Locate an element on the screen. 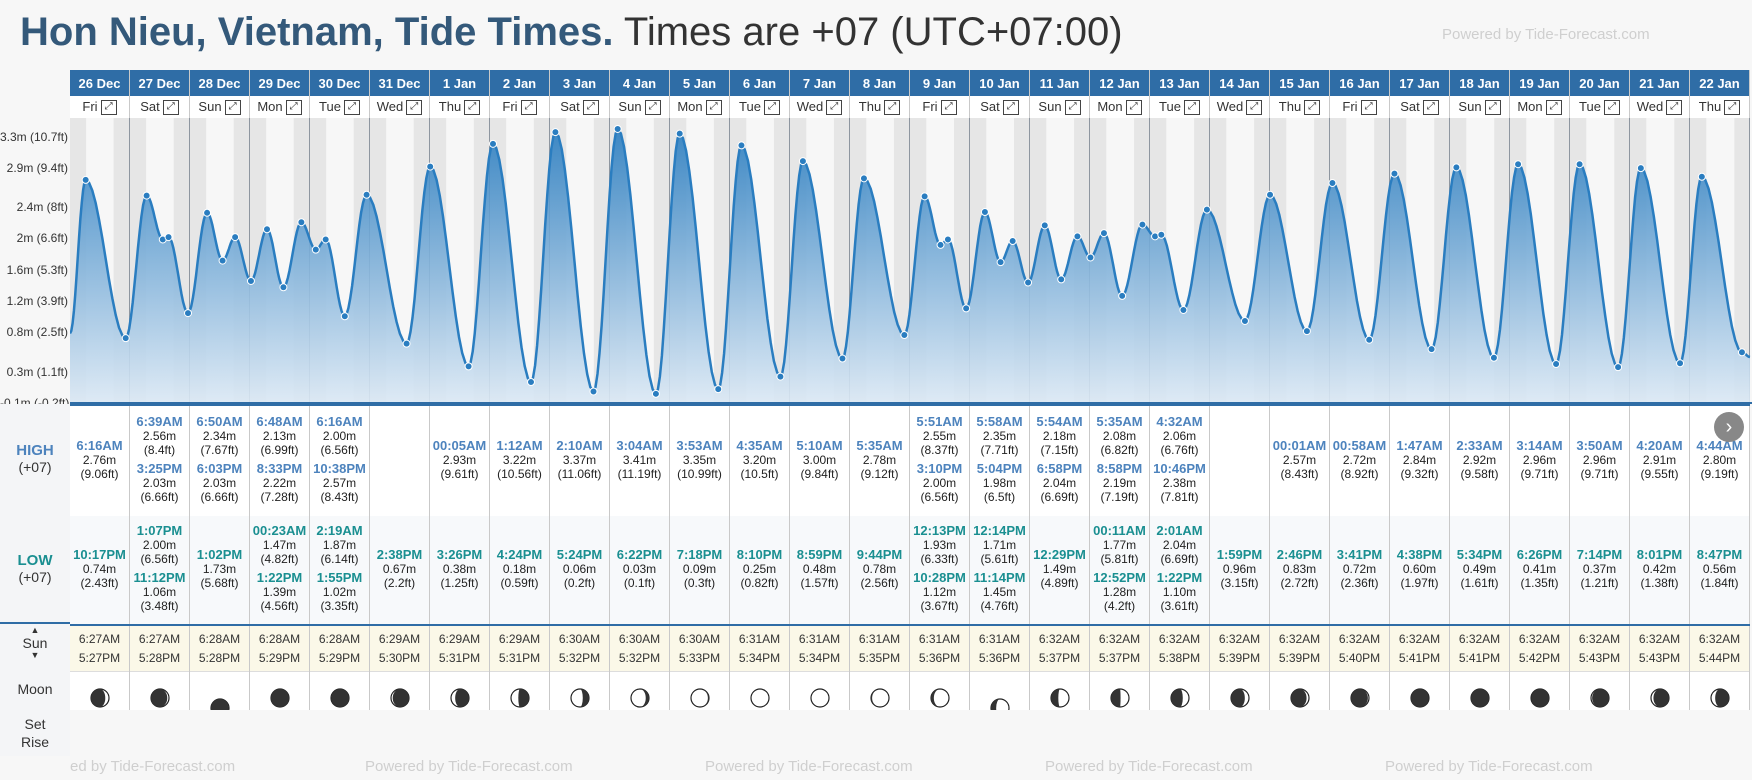 The height and width of the screenshot is (780, 1752). weekday-cell: Wed ⤢ is located at coordinates (1659, 107).